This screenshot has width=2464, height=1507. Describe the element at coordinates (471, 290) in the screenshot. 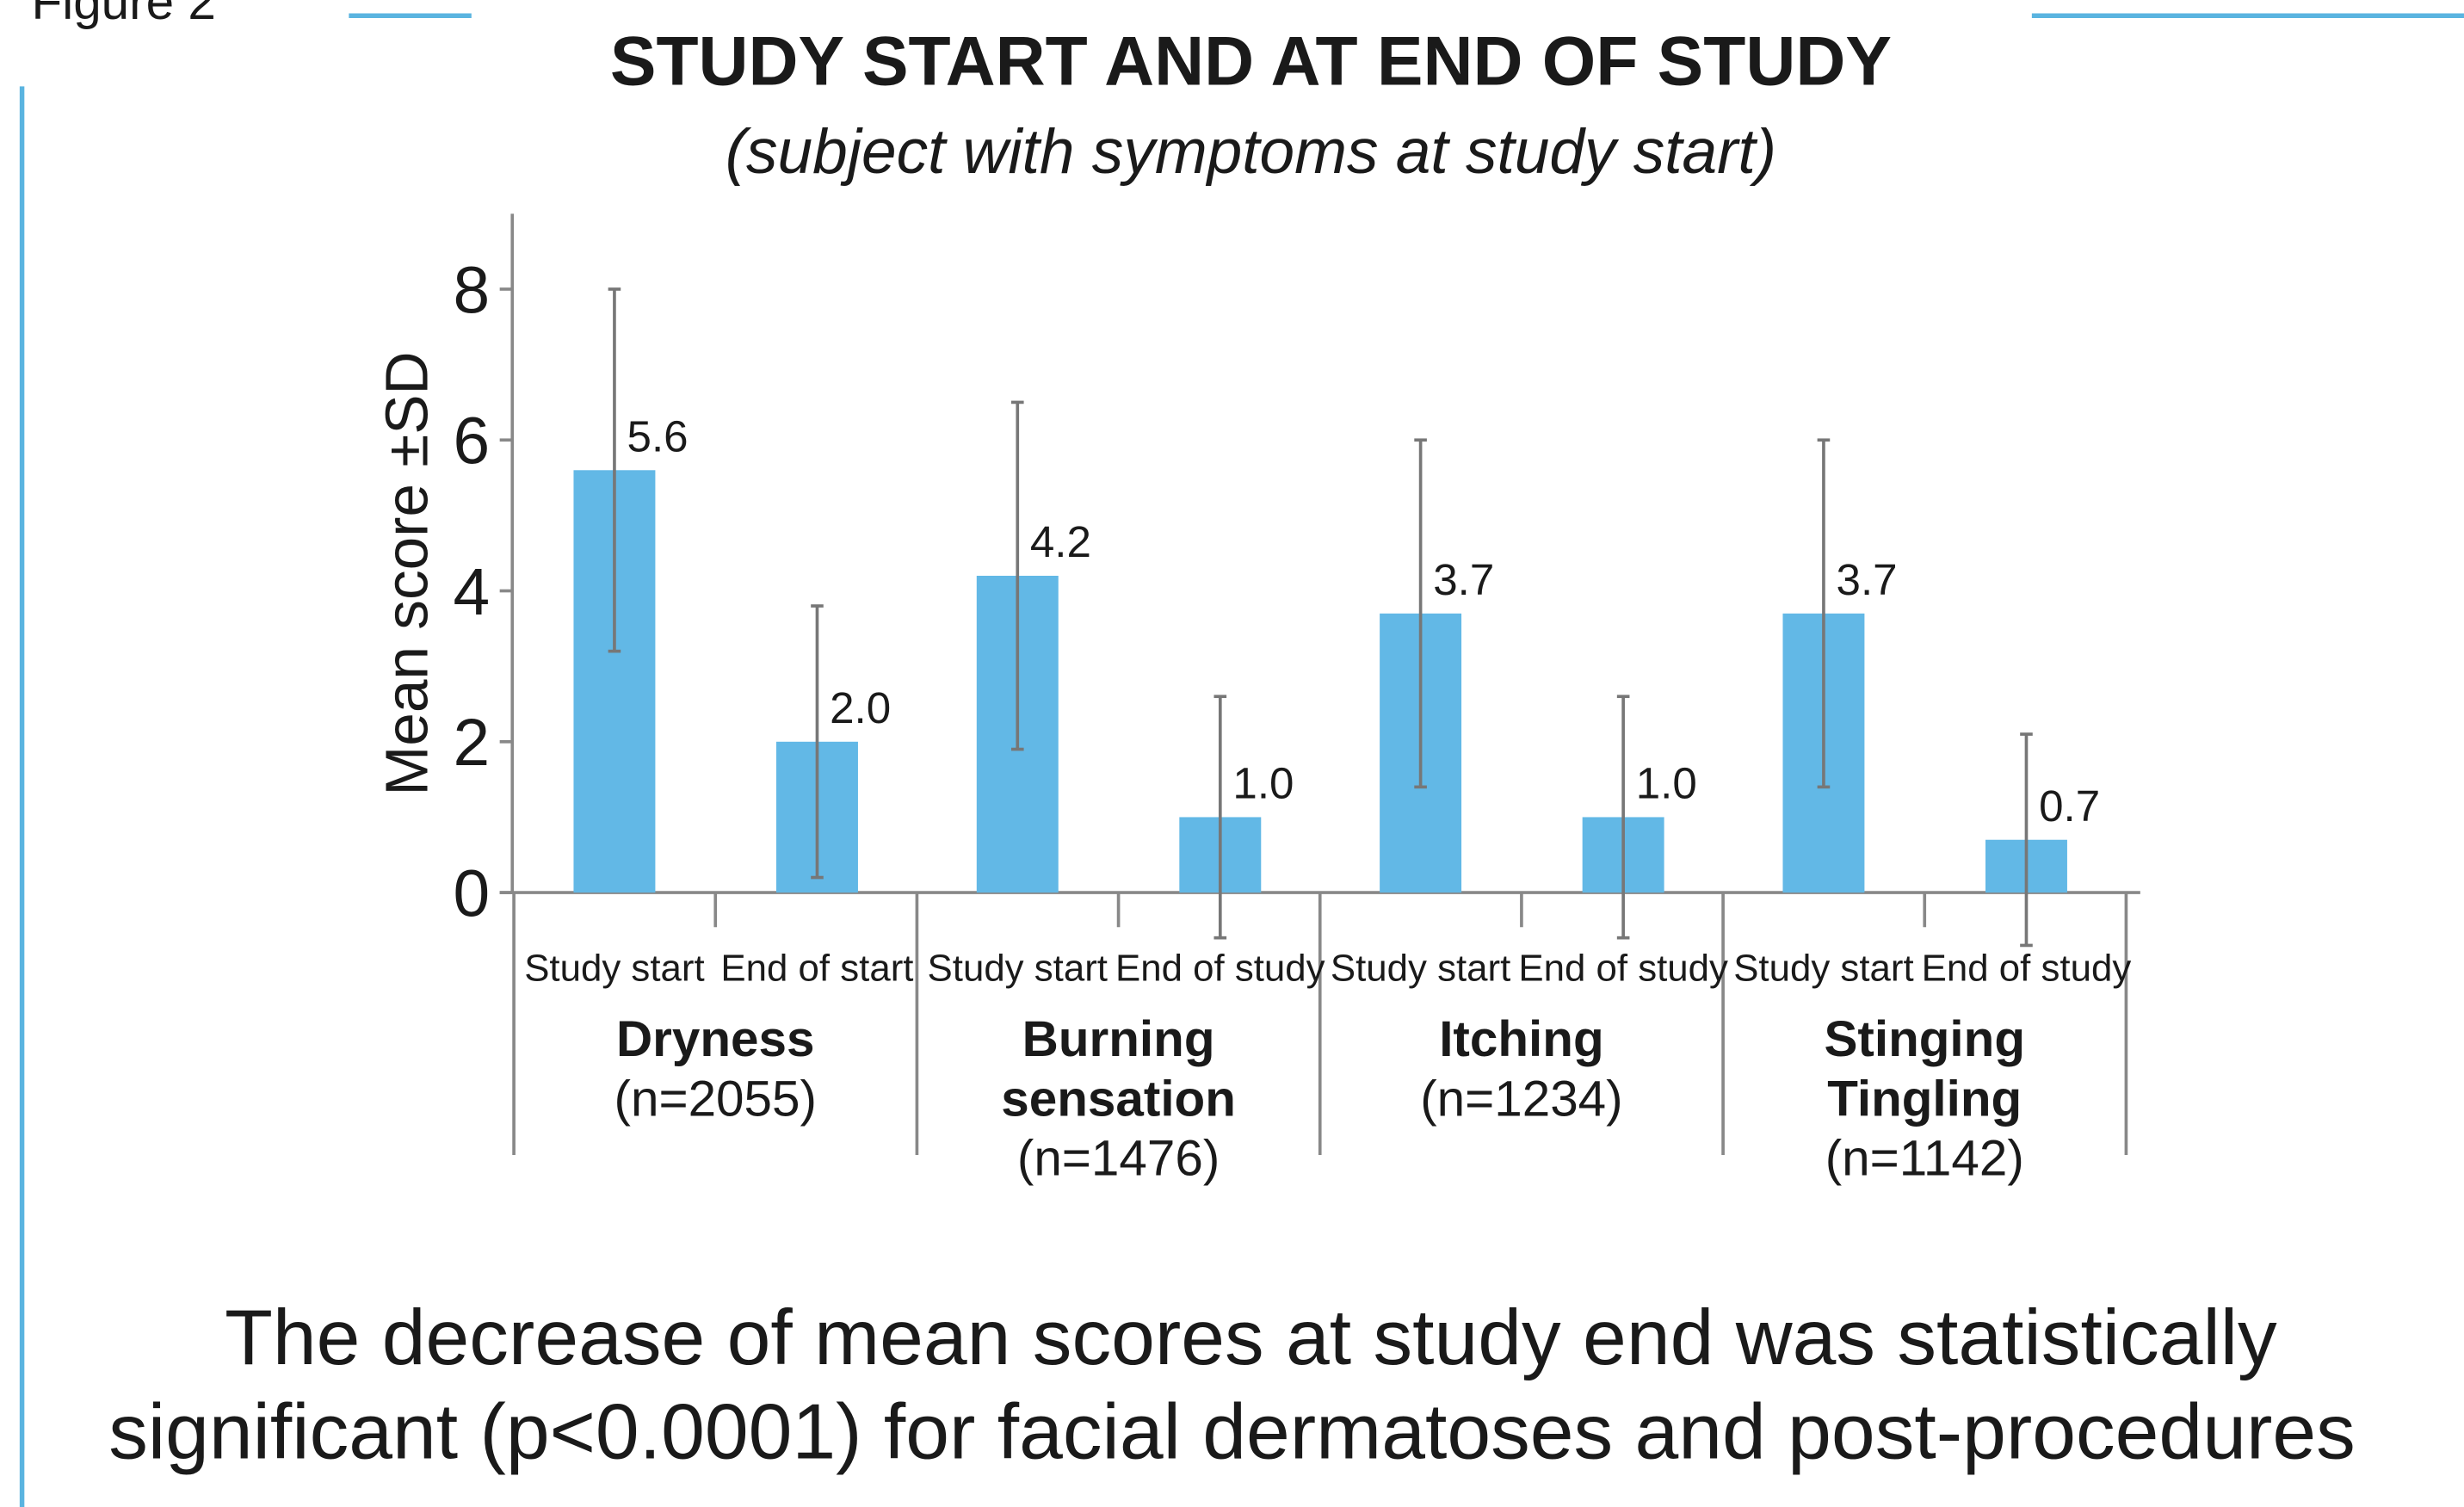

I see `y-tick-label: 8` at that location.